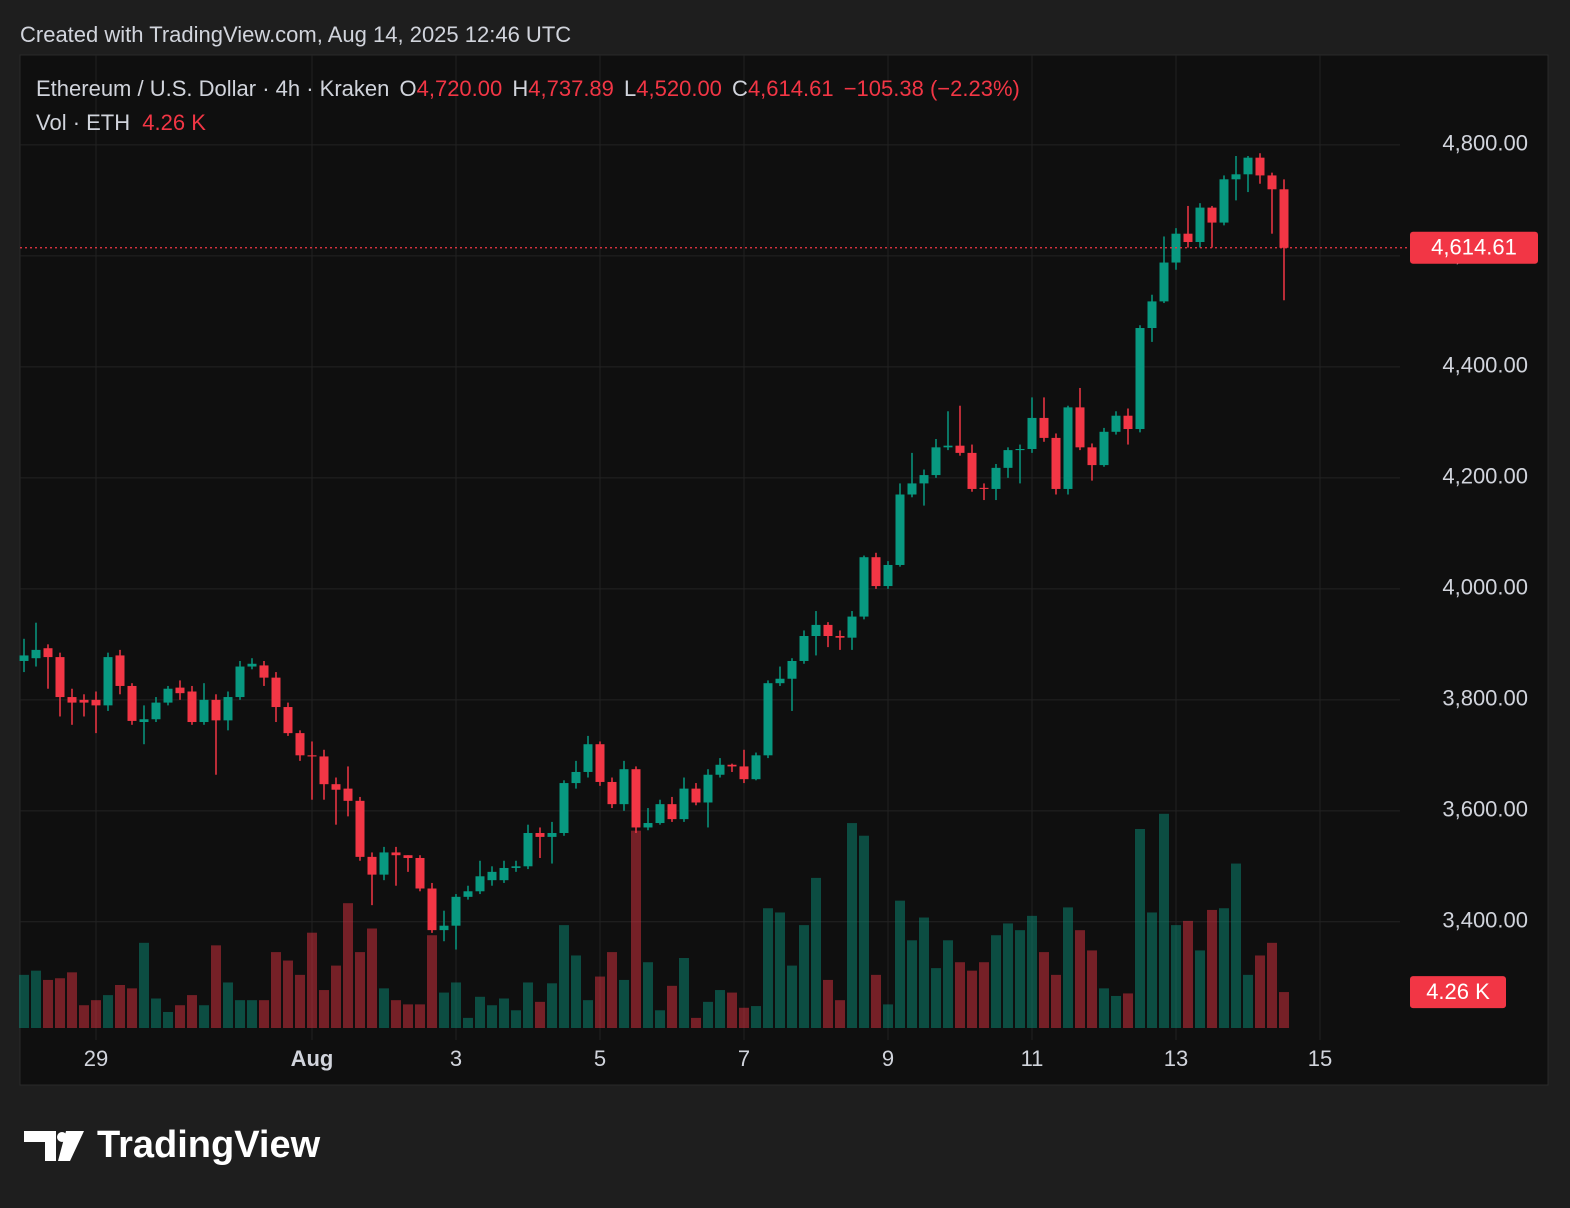  I want to click on y-tick-label: 4,800.00, so click(1485, 143).